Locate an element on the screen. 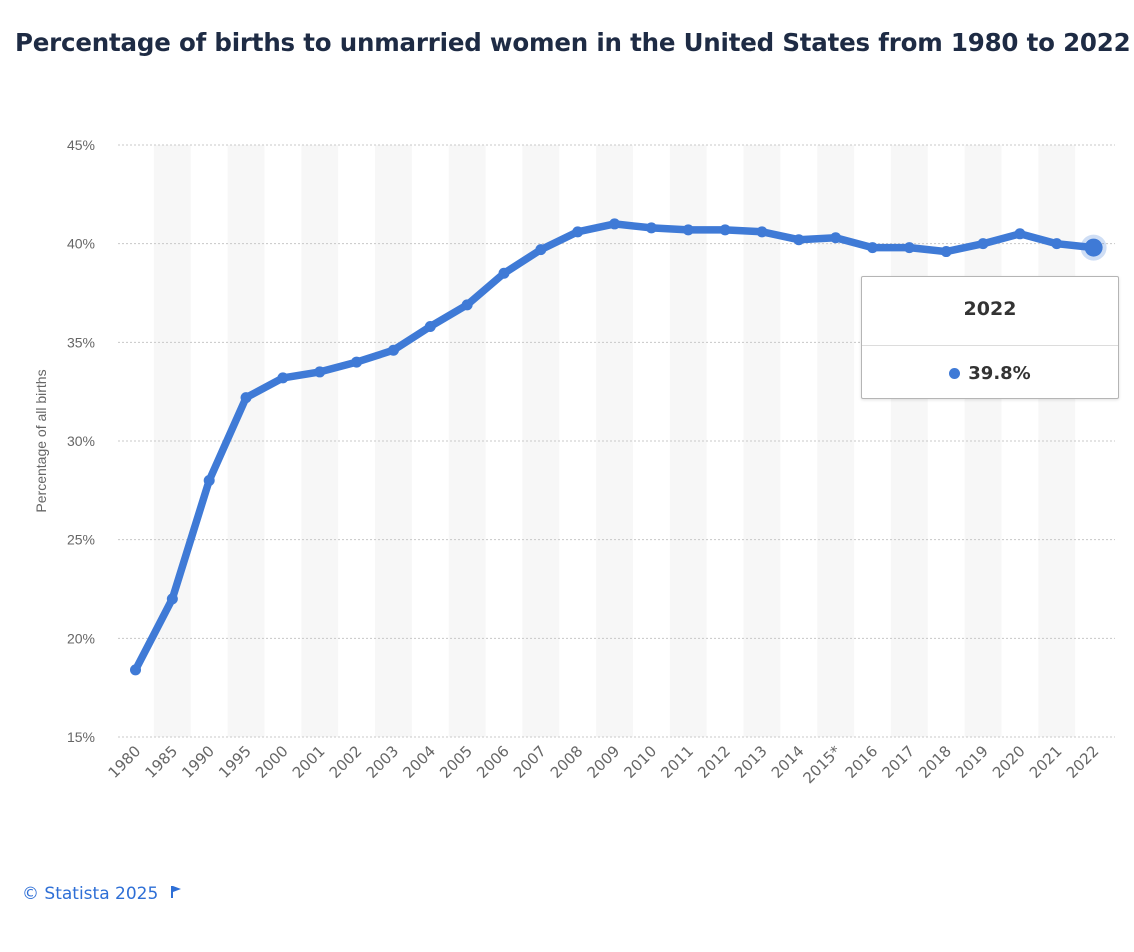 This screenshot has height=952, width=1134. x-tick-label: 2011 is located at coordinates (677, 762).